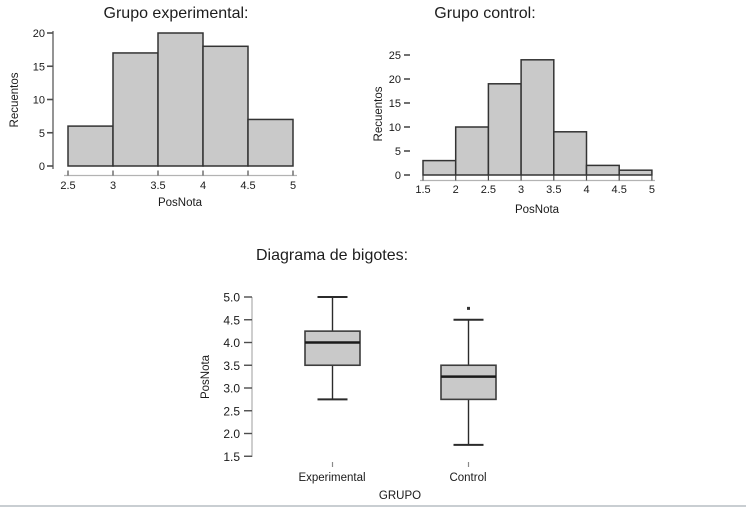  Describe the element at coordinates (231, 320) in the screenshot. I see `y-tick-label: 4.5` at that location.